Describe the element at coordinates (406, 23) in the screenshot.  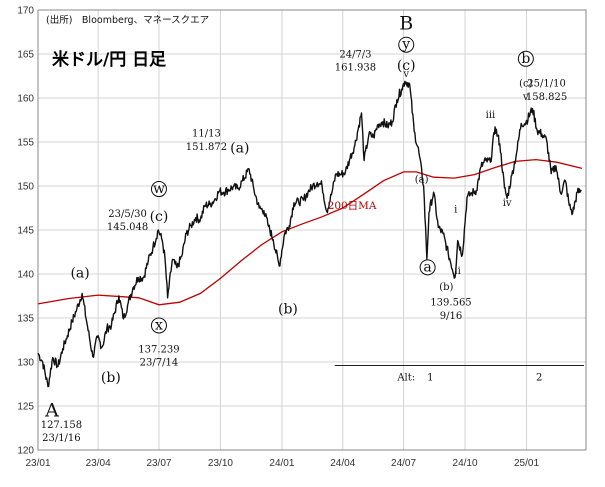
I see `annotation-label: B` at that location.